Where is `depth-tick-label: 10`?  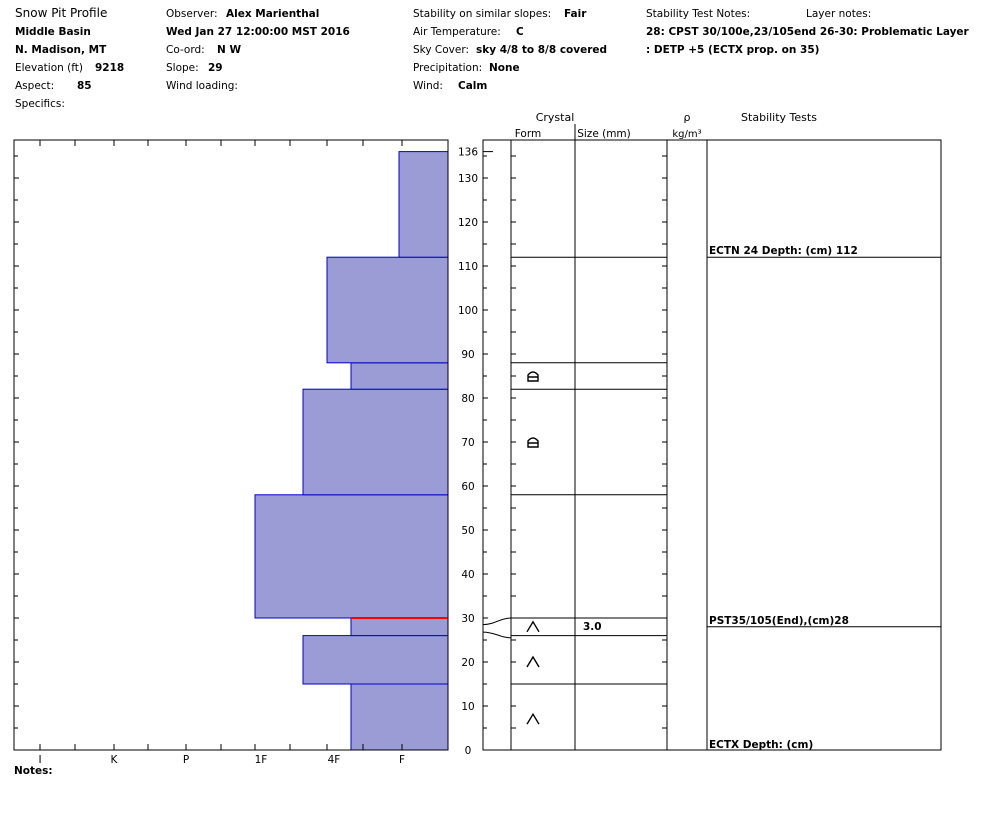
depth-tick-label: 10 is located at coordinates (467, 707).